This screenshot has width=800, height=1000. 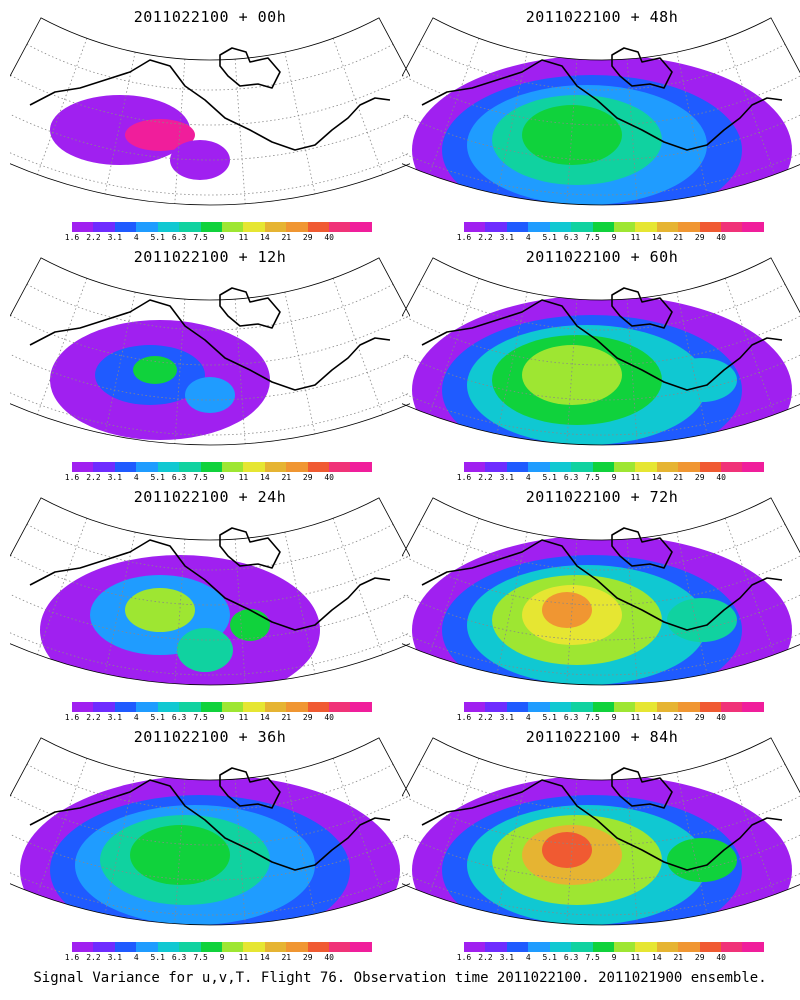 I want to click on colorbar-tick-label: 4, so click(x=136, y=717).